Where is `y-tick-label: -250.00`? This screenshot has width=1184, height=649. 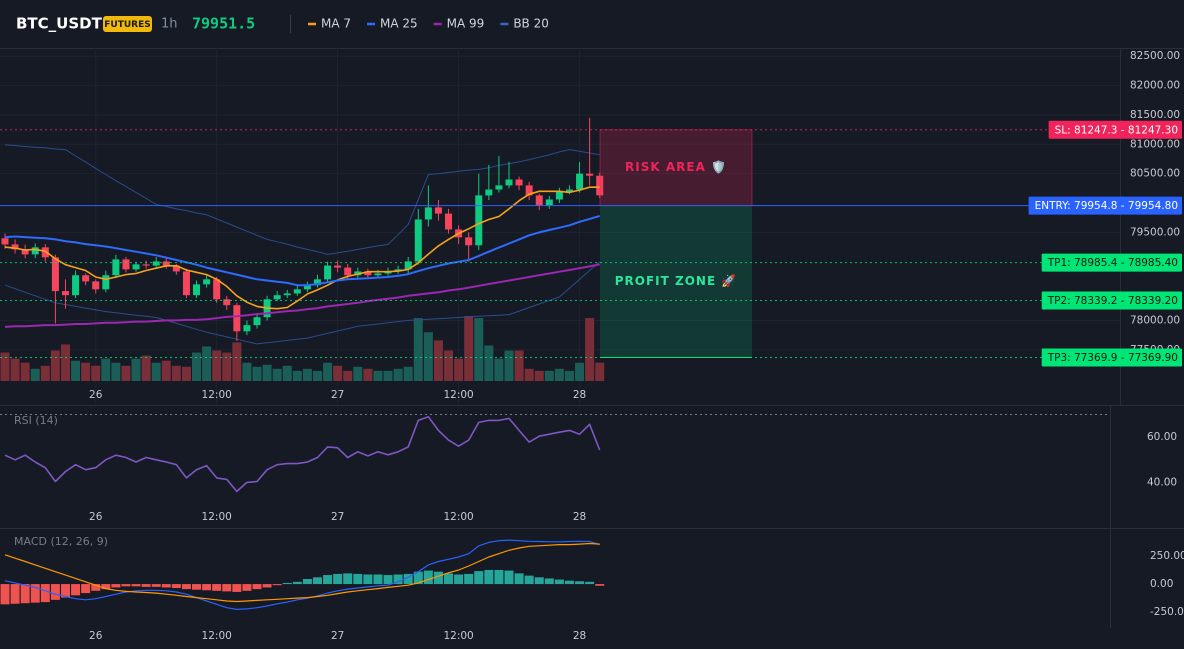
y-tick-label: -250.00 is located at coordinates (1167, 612).